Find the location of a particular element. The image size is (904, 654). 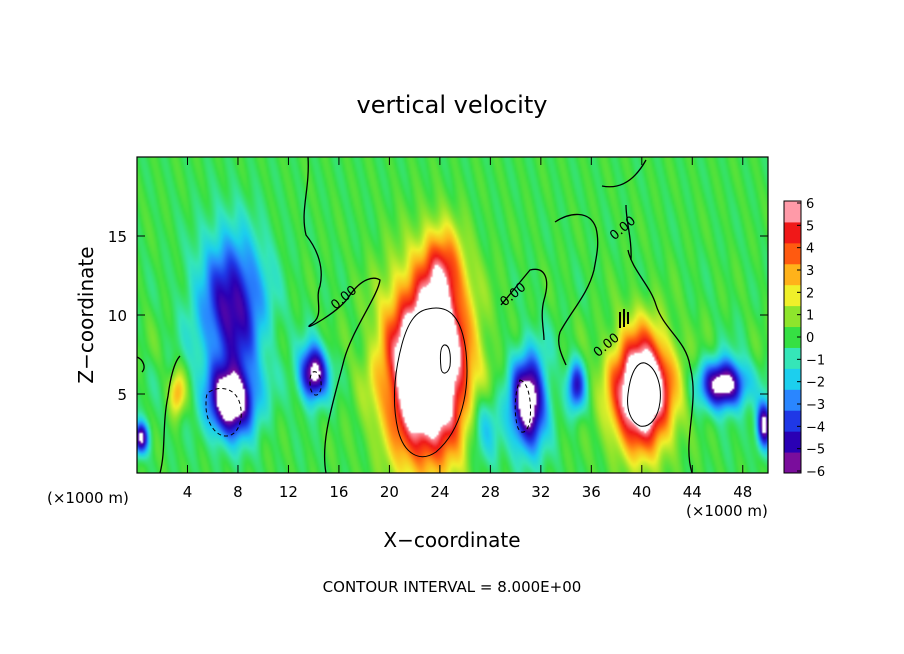

colorbar-label: −5 is located at coordinates (815, 450).